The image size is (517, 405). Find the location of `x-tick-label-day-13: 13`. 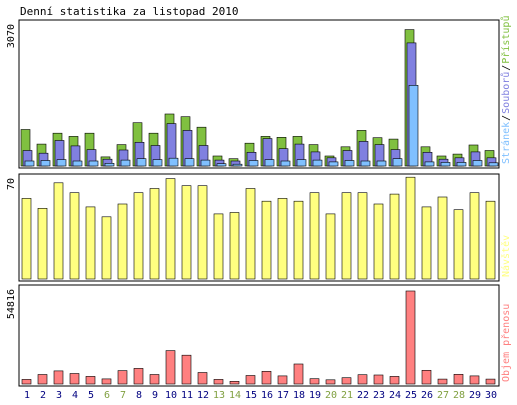

x-tick-label-day-13: 13 is located at coordinates (219, 395).